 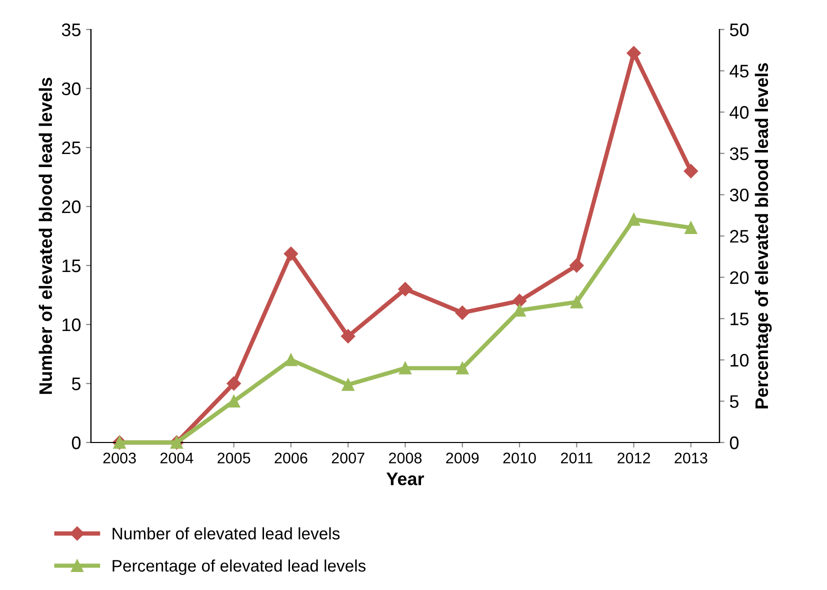 What do you see at coordinates (739, 360) in the screenshot?
I see `y2-tick-label: 10` at bounding box center [739, 360].